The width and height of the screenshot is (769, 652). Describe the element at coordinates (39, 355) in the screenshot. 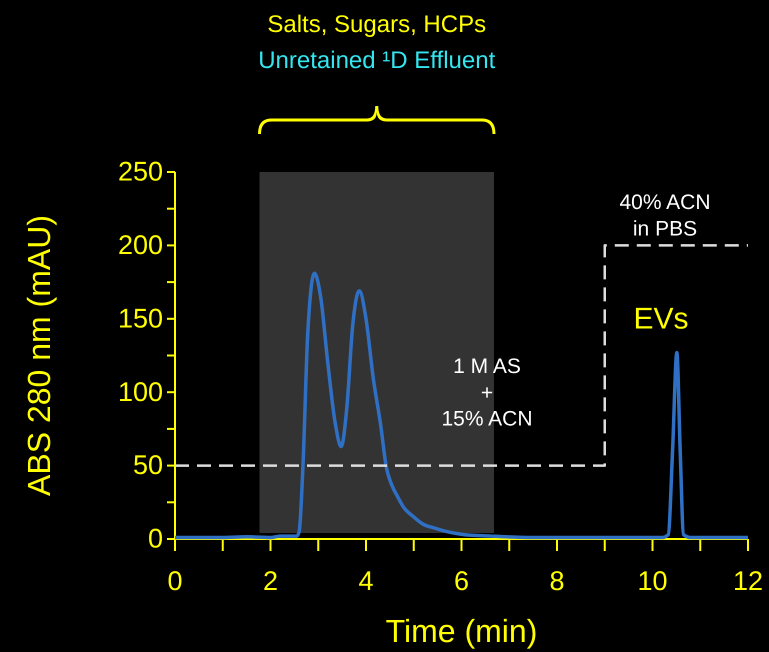

I see `y-axis-title: ABS 280 nm (mAU)` at that location.